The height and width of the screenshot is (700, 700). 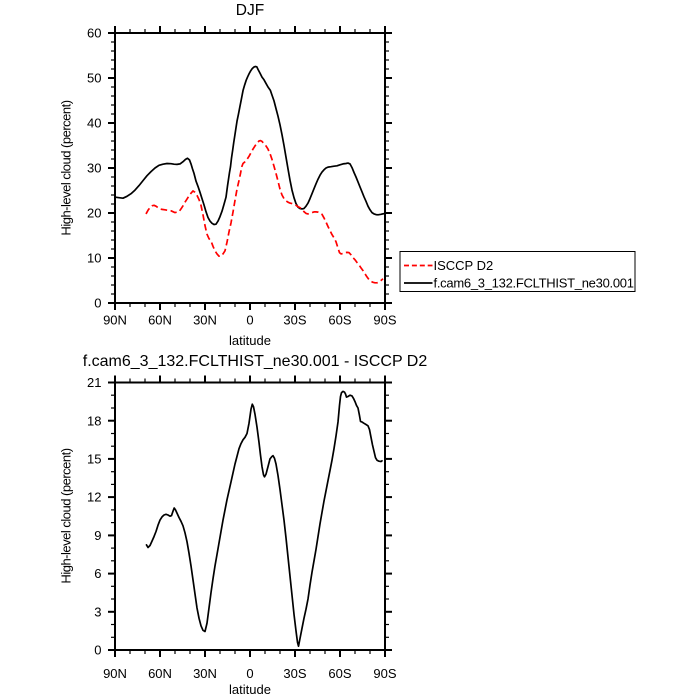 I want to click on svg-text: f.cam6_3_132.FCLTHIST_ne30.001, so click(x=534, y=283).